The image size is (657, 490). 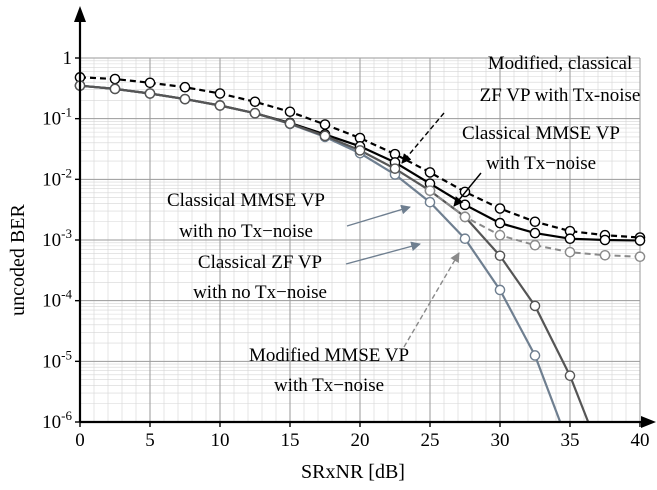 What do you see at coordinates (57, 177) in the screenshot?
I see `y-tick-label: 10⁻²` at bounding box center [57, 177].